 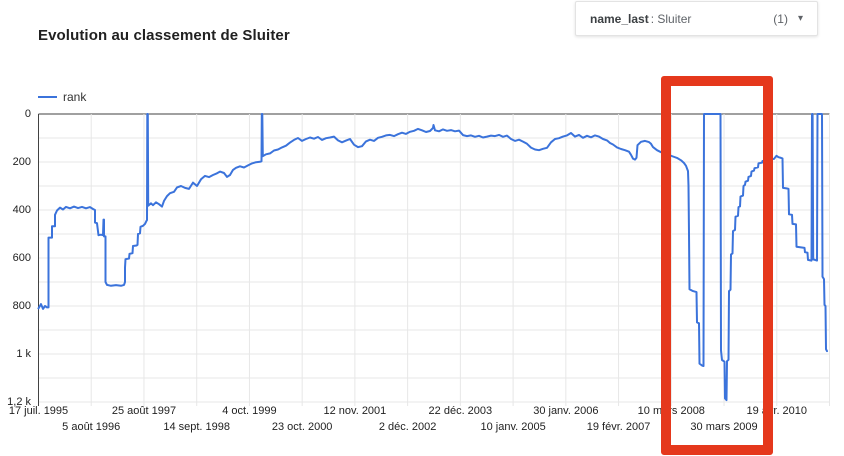 What do you see at coordinates (91, 427) in the screenshot?
I see `x-axis-label: 5 août 1996` at bounding box center [91, 427].